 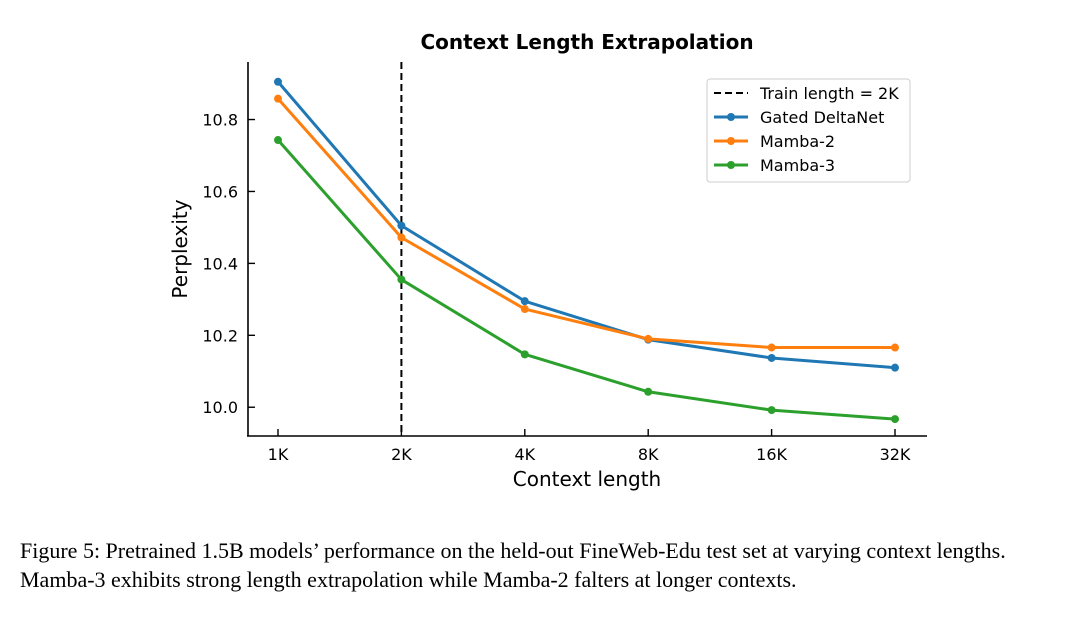 What do you see at coordinates (589, 446) in the screenshot?
I see `x-ticks: 1K 2K 4K 8K 16K 32K` at bounding box center [589, 446].